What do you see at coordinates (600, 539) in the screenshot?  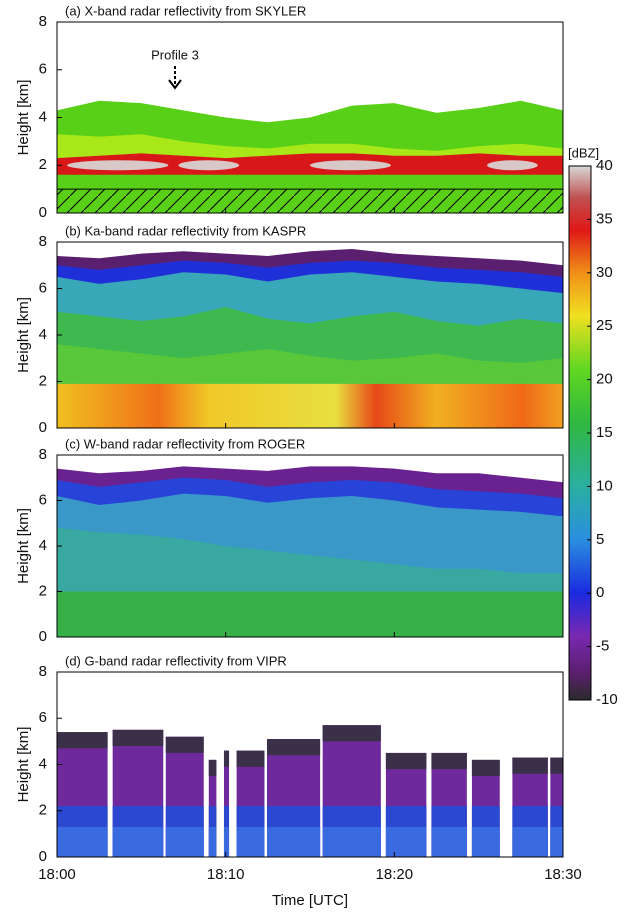 I see `colorbar-tick-label: 5` at bounding box center [600, 539].